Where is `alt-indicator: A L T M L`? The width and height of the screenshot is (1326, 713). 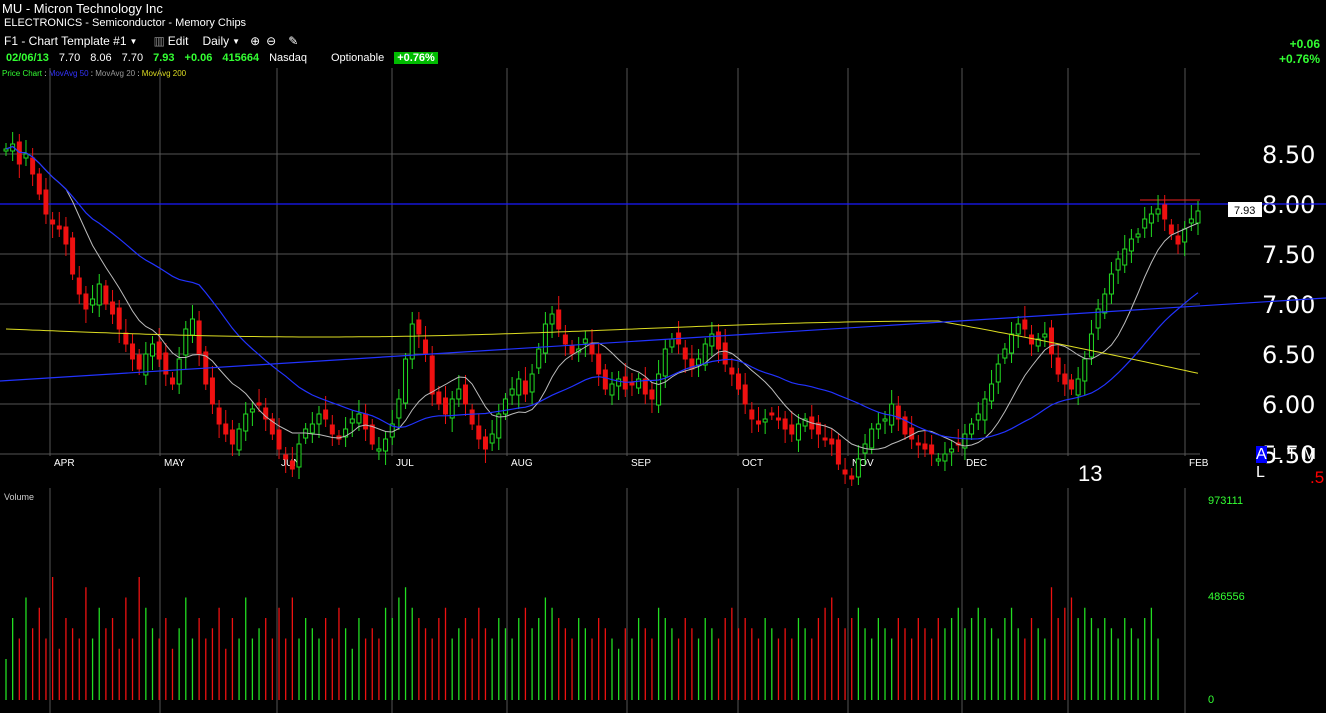 alt-indicator: A L T M L is located at coordinates (1291, 464).